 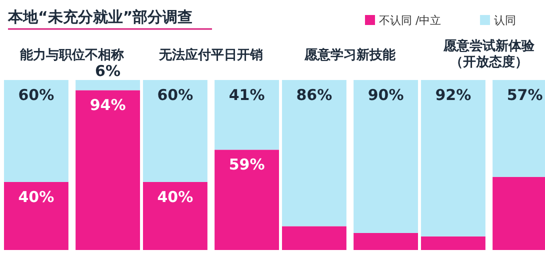 What do you see at coordinates (100, 17) in the screenshot?
I see `chart-title: 本地“未充分就业”部分调查` at bounding box center [100, 17].